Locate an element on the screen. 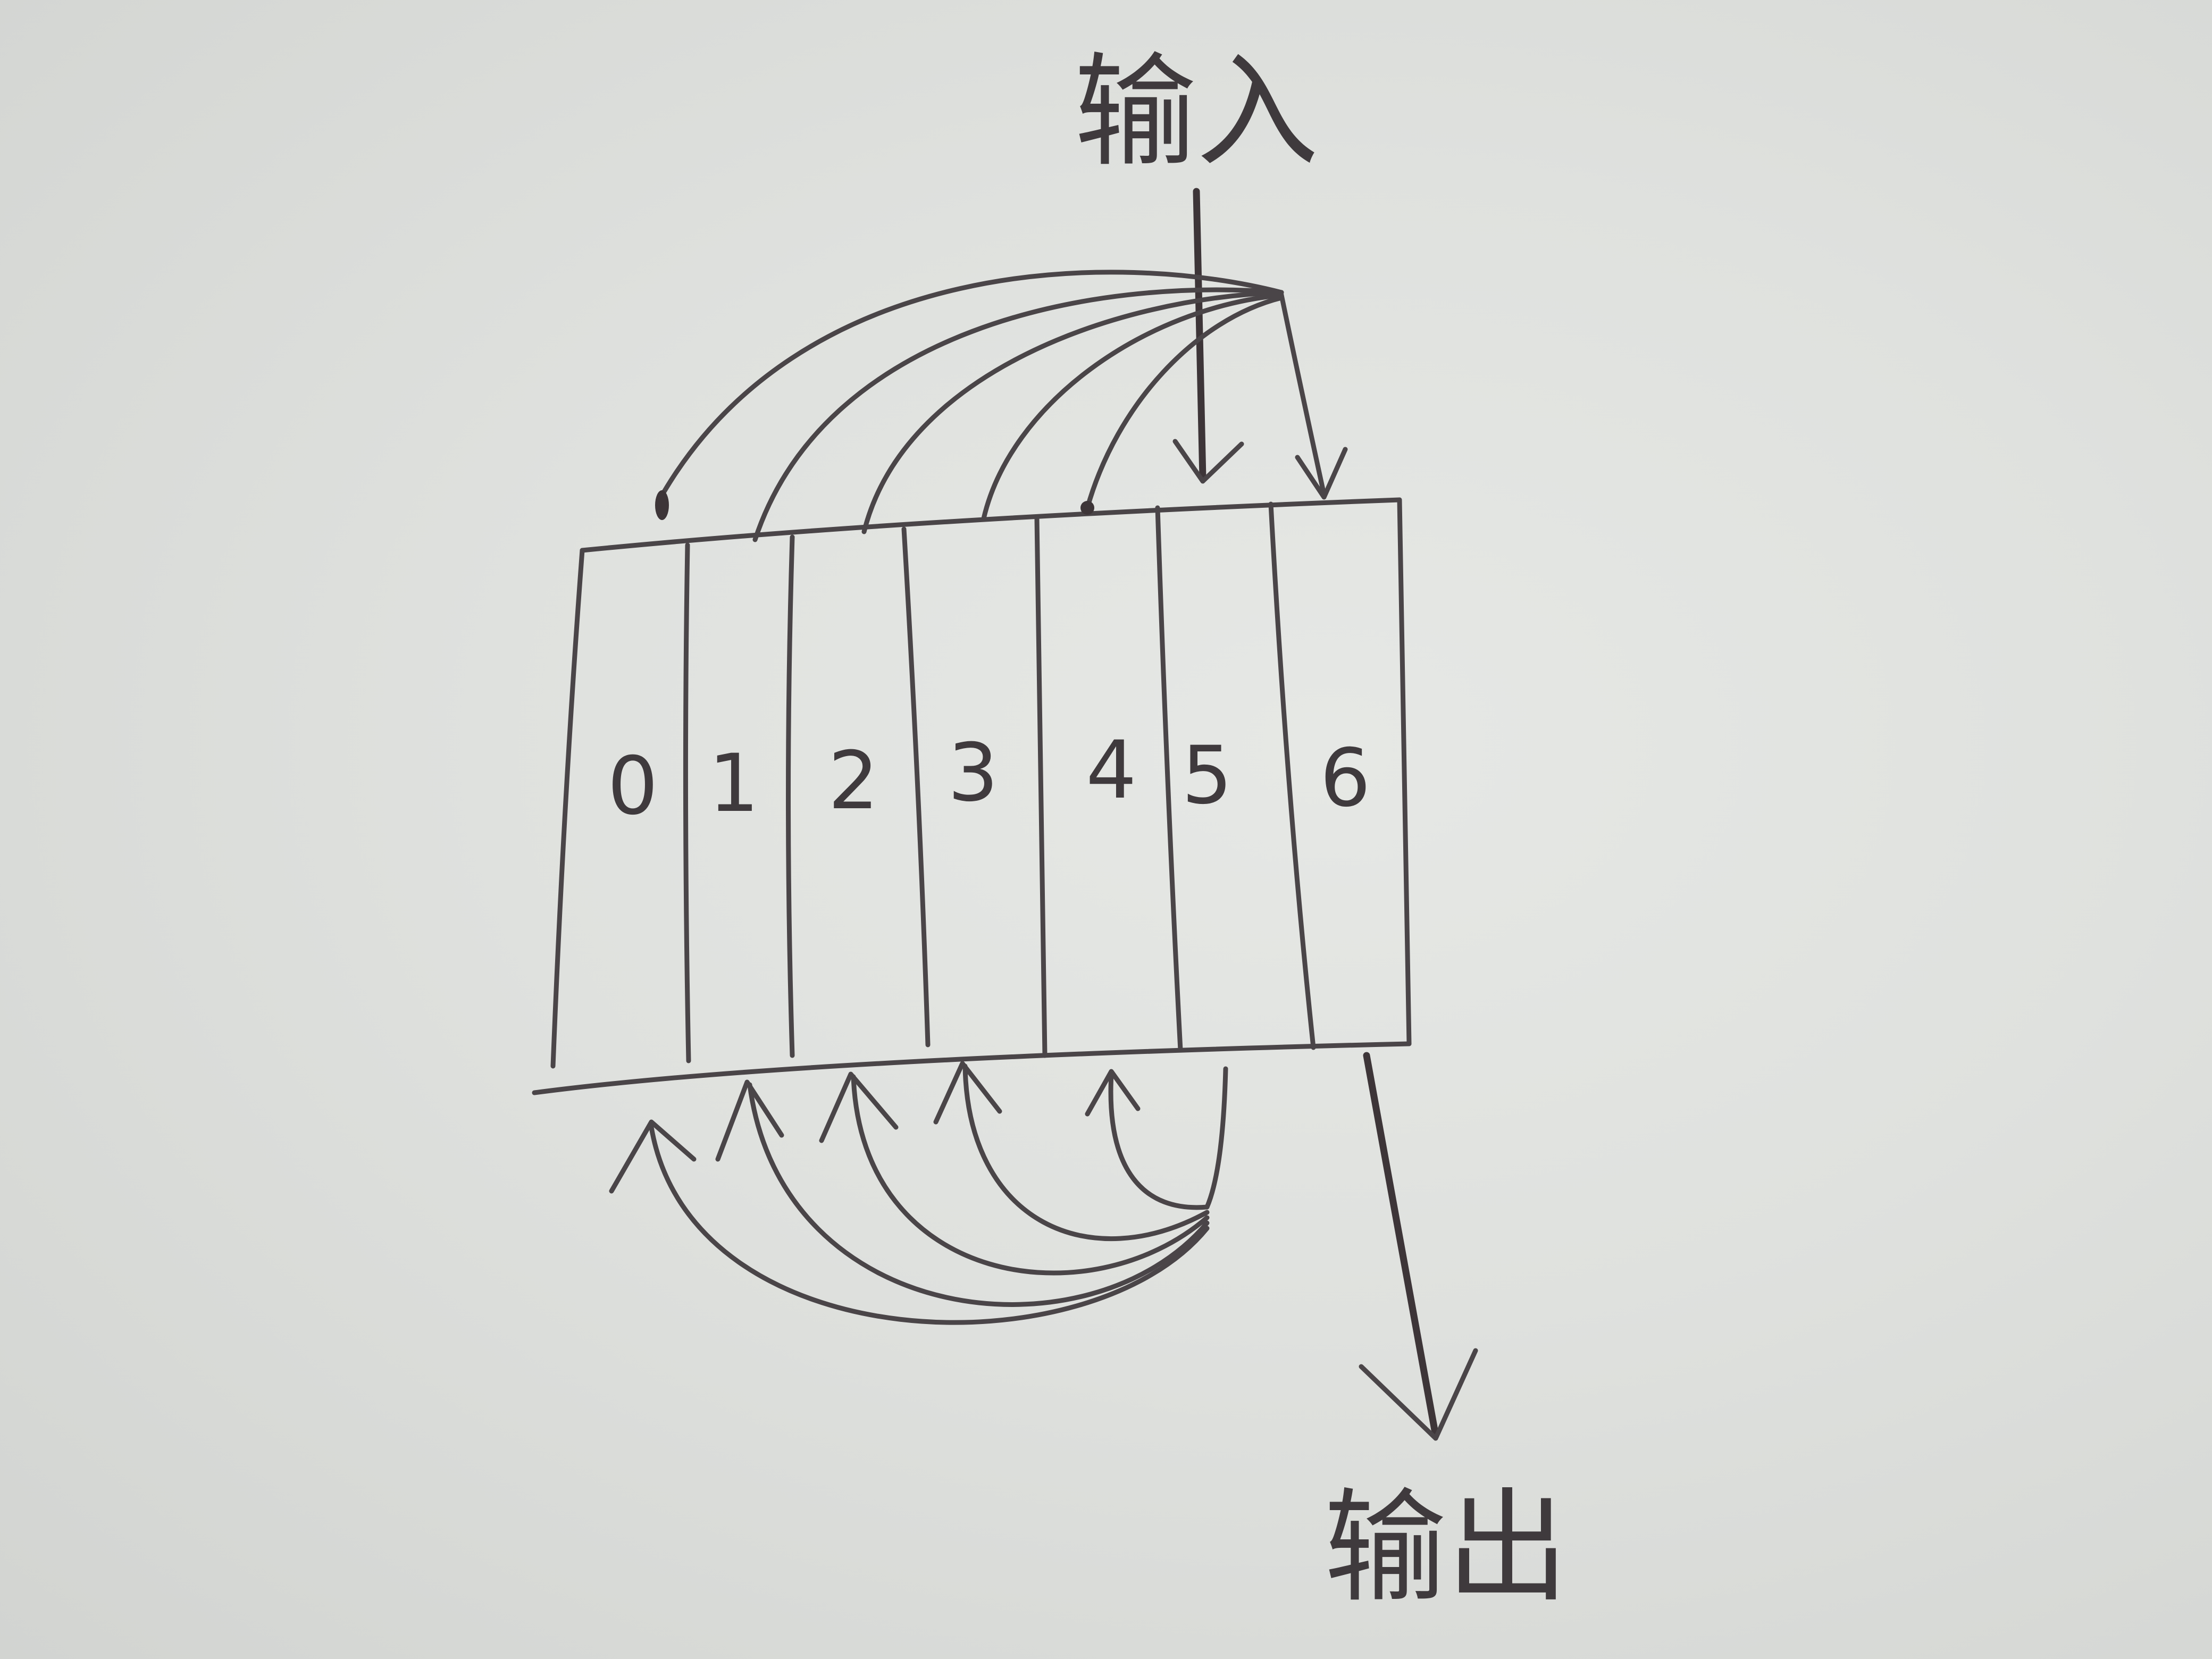 The height and width of the screenshot is (1659, 2212). top-shift-arcs is located at coordinates (969, 406).